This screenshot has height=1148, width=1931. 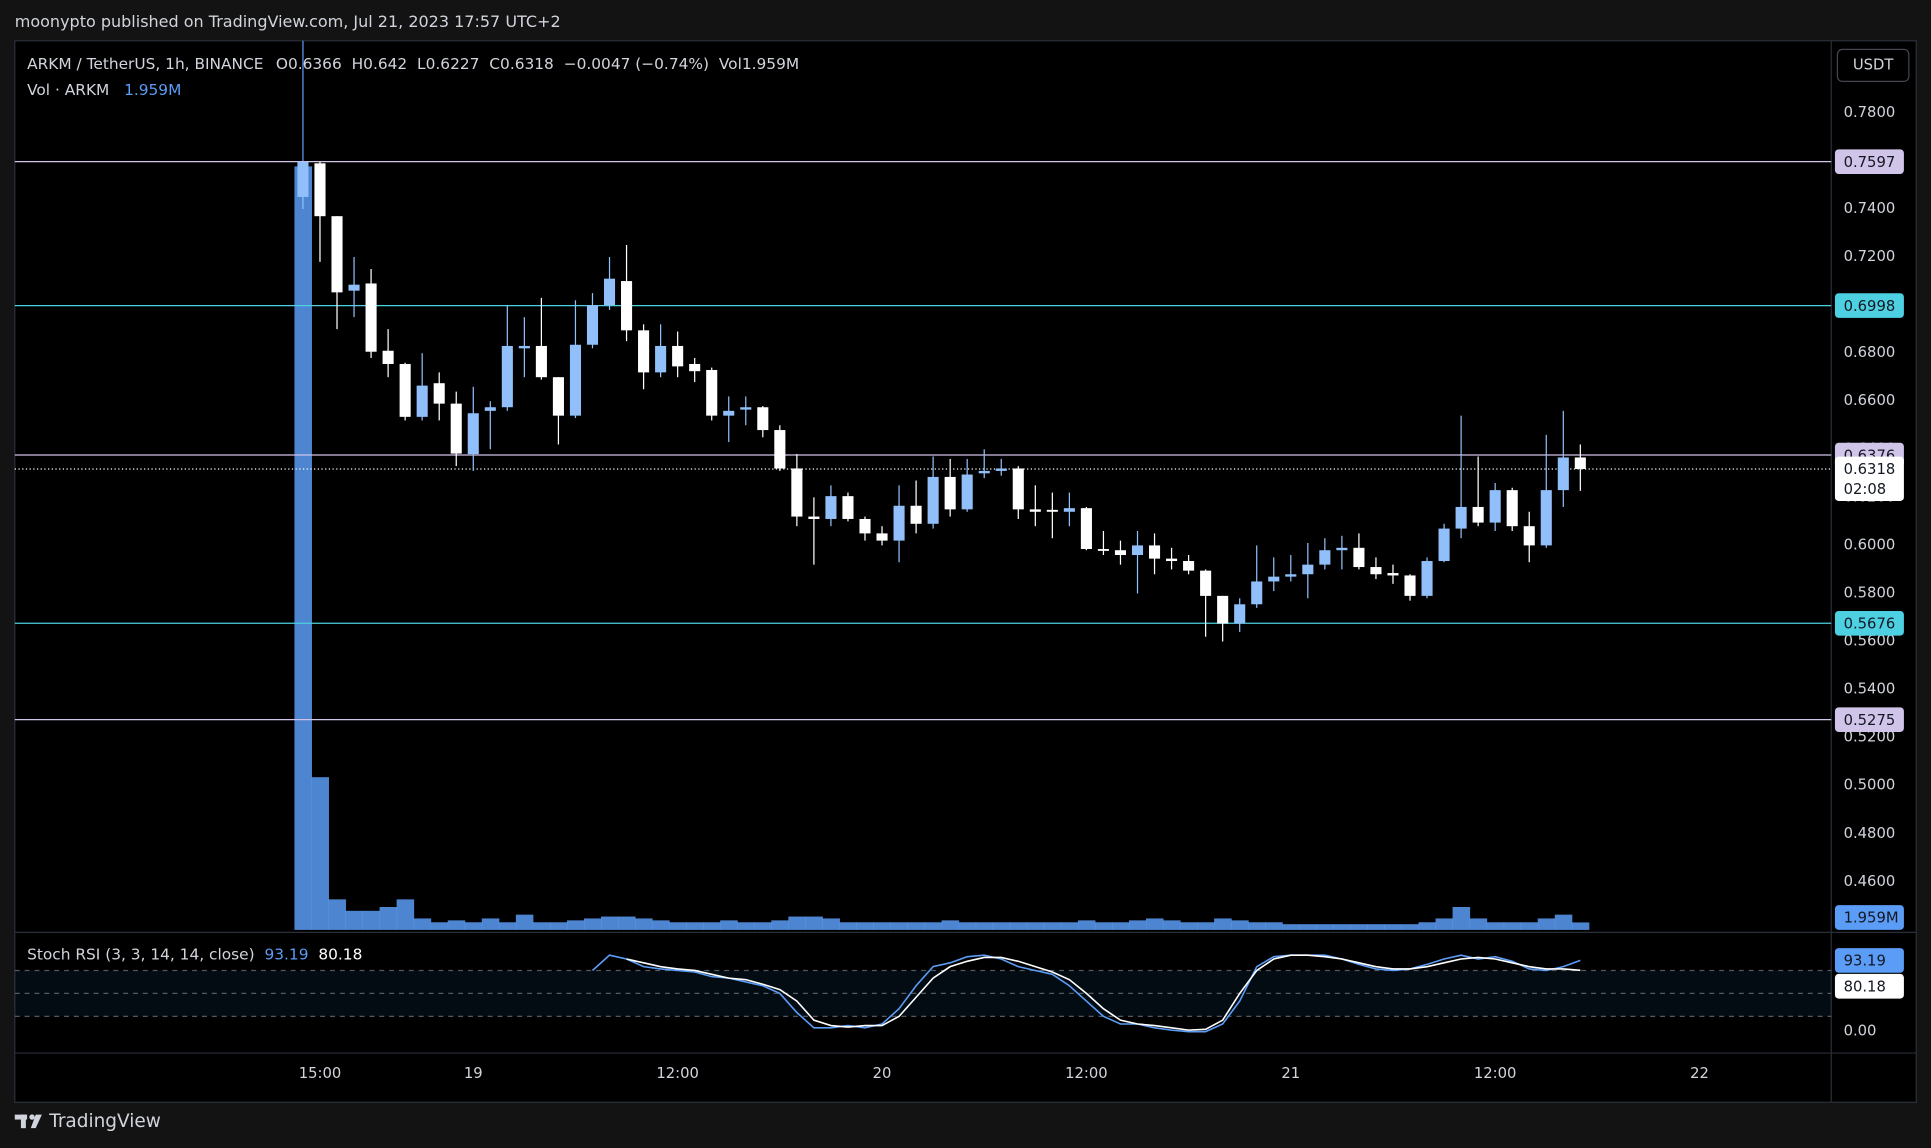 I want to click on stoch-tag, so click(x=1869, y=986).